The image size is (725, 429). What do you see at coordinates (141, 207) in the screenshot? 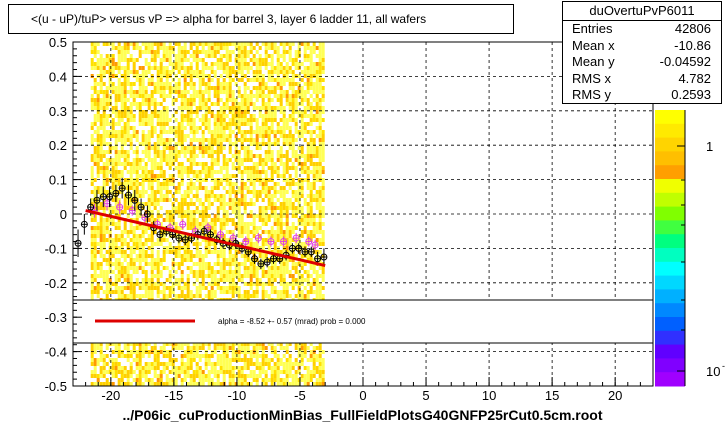
I see `profile-black-point` at bounding box center [141, 207].